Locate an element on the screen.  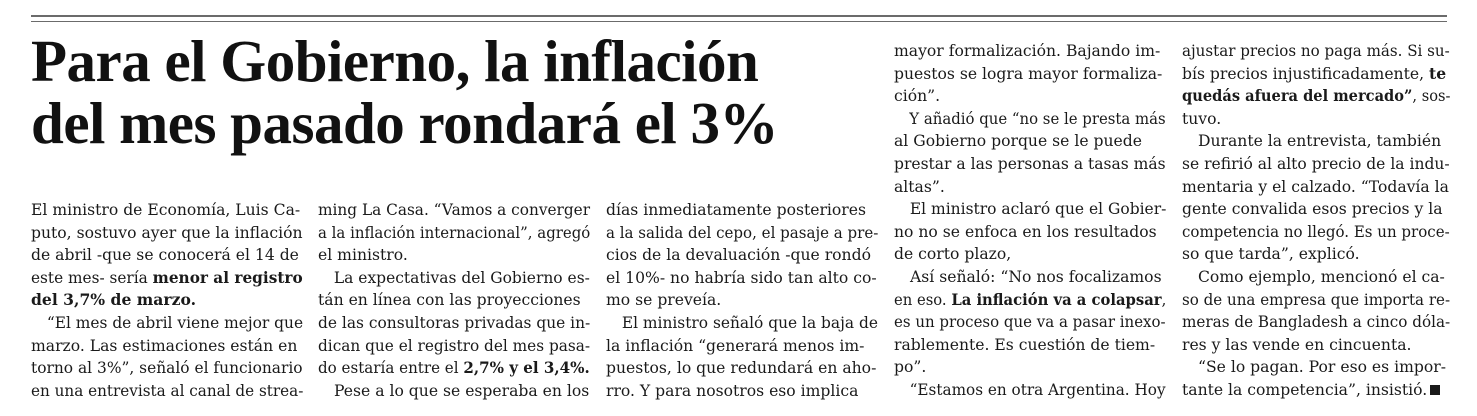
text-line: mentaria y el calzado. “Todavía la is located at coordinates (1315, 186).